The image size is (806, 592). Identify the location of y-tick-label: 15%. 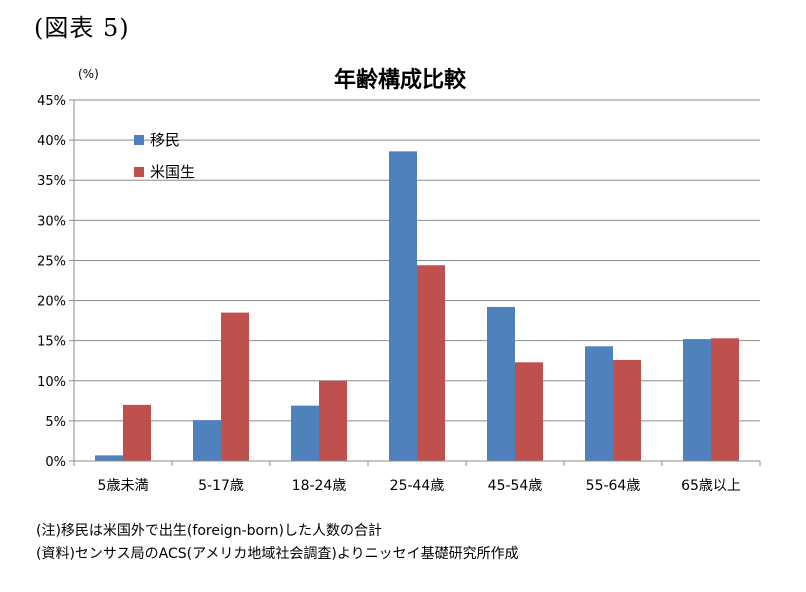
(51, 342).